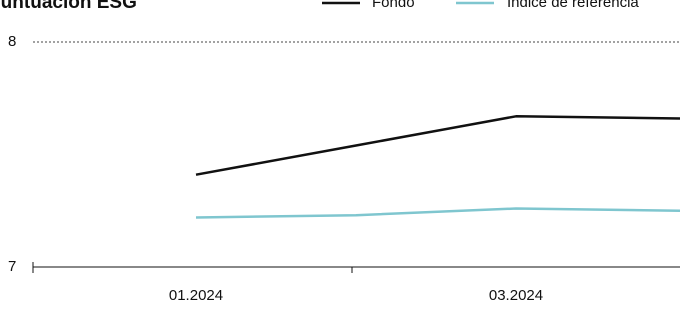 The height and width of the screenshot is (325, 680). I want to click on x-tick-label-03-2024: 03.2024, so click(516, 295).